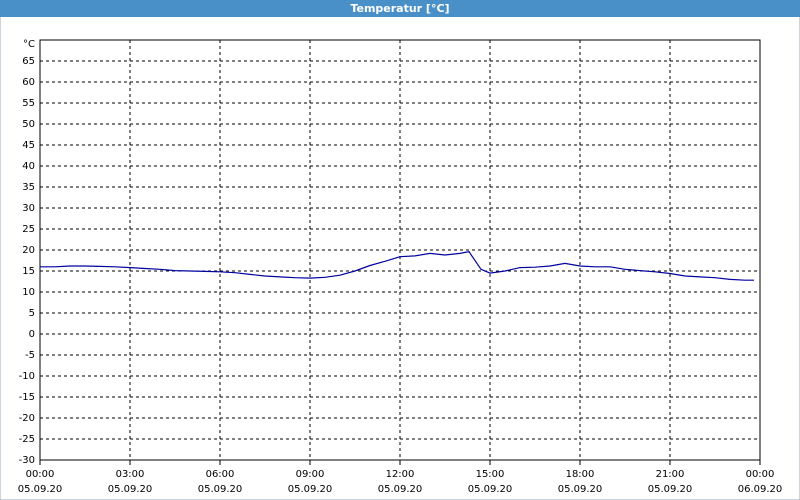  What do you see at coordinates (28, 82) in the screenshot?
I see `y-tick-label: 60` at bounding box center [28, 82].